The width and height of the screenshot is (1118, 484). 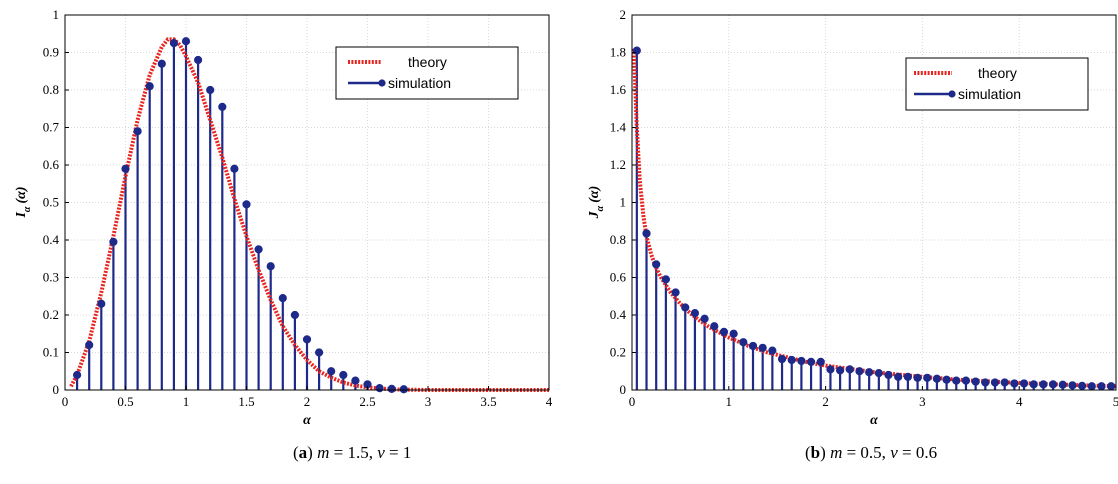 I want to click on y-tick-label: 0.9, so click(x=51, y=52).